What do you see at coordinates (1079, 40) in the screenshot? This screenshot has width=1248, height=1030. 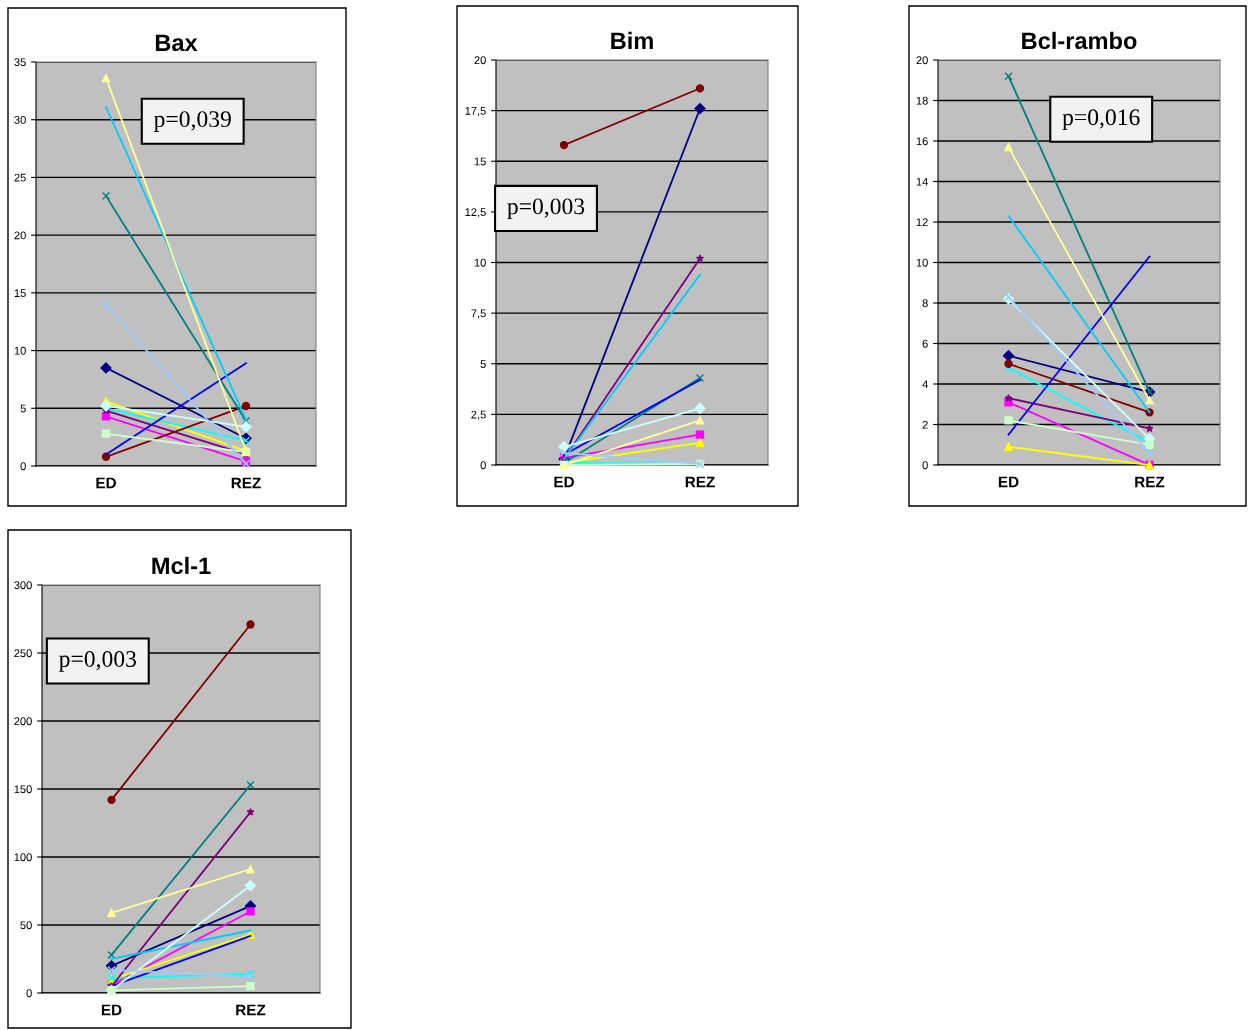 I see `chart-title: Bcl-rambo` at bounding box center [1079, 40].